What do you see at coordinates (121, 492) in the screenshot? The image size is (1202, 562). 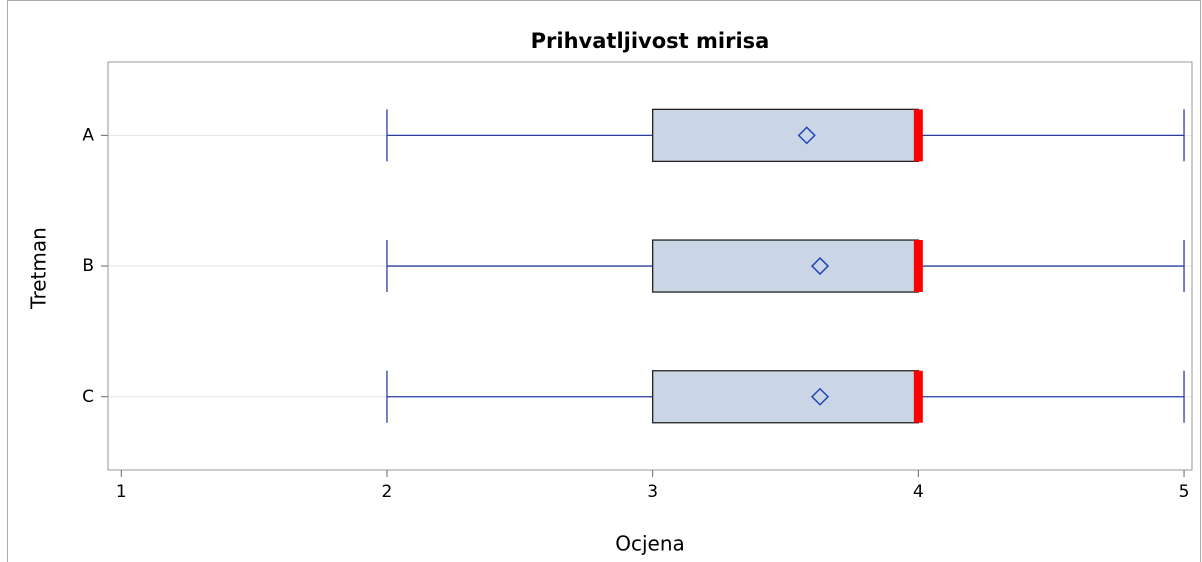 I see `x-tick-label: 1` at bounding box center [121, 492].